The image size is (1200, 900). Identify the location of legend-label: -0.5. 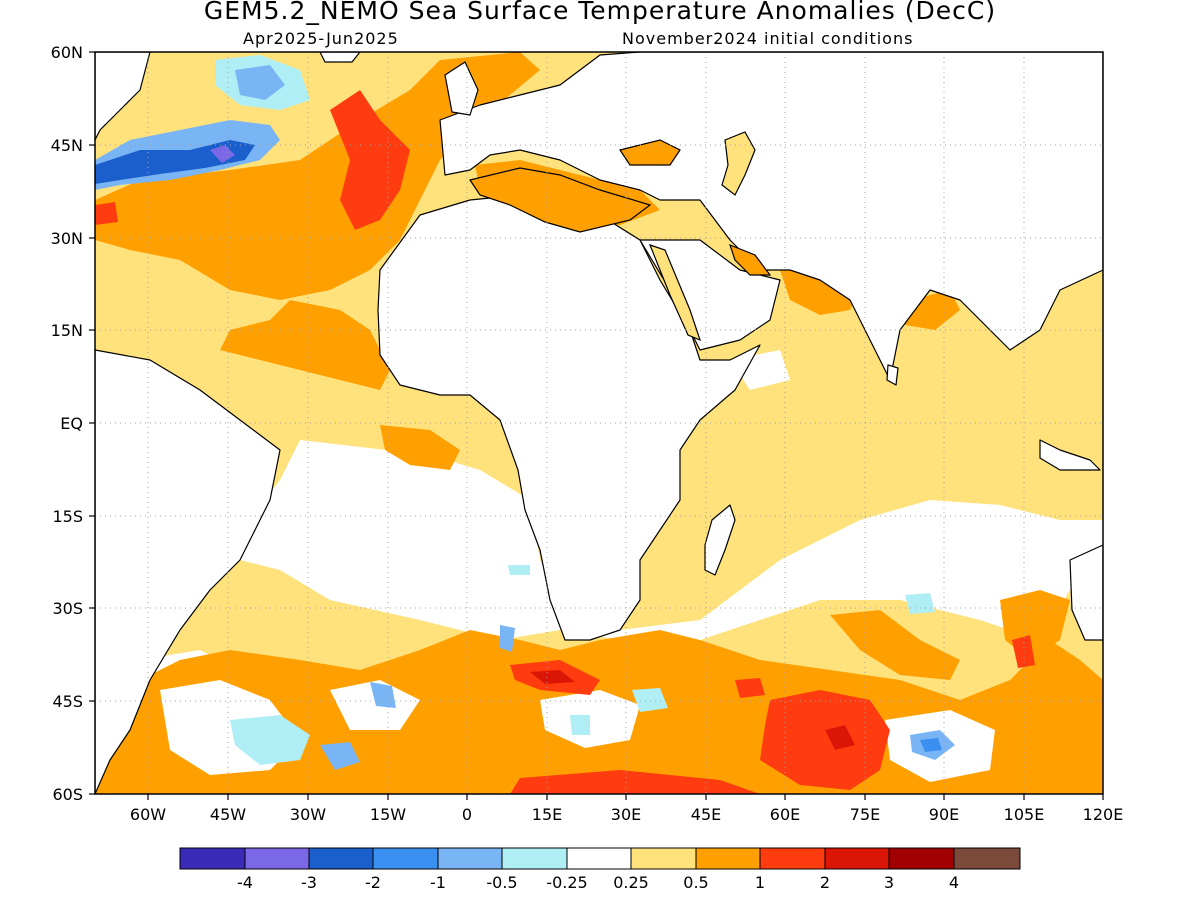
(501, 882).